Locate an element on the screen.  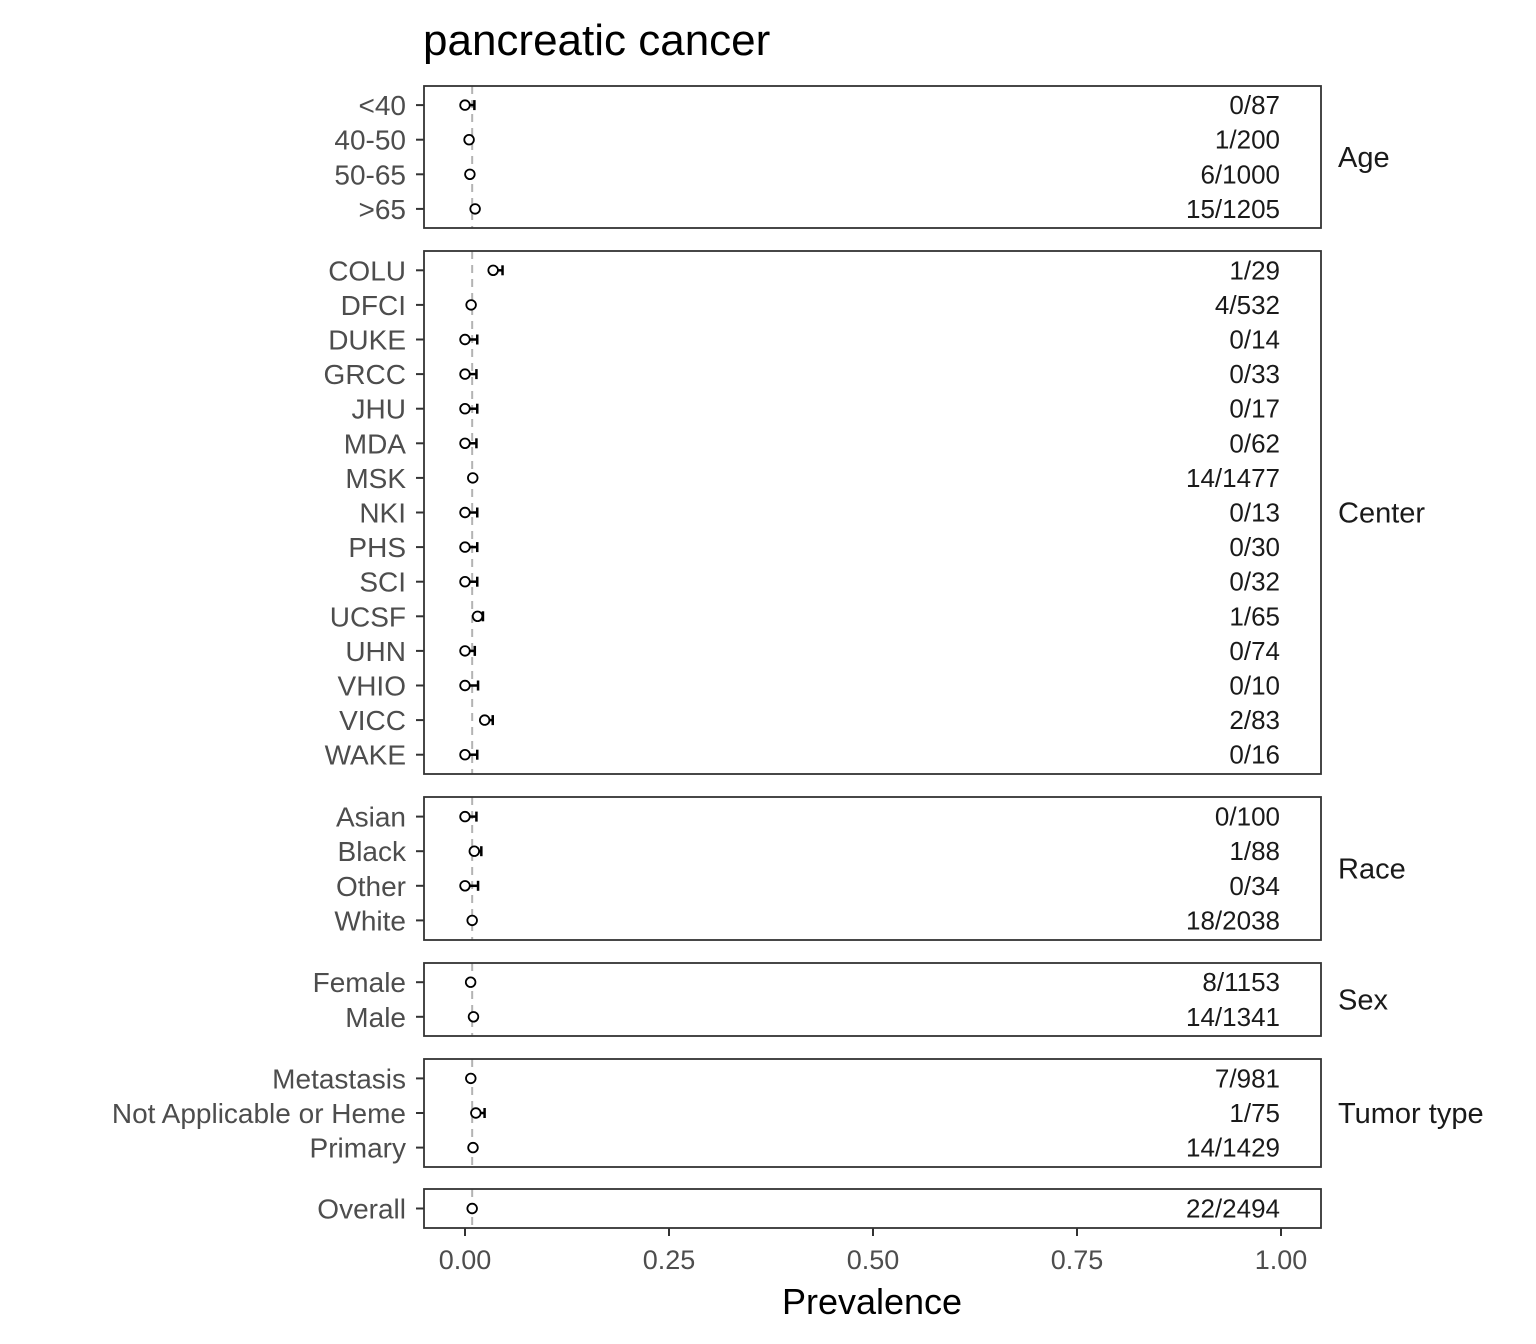
count-label: 0/34 is located at coordinates (1254, 886).